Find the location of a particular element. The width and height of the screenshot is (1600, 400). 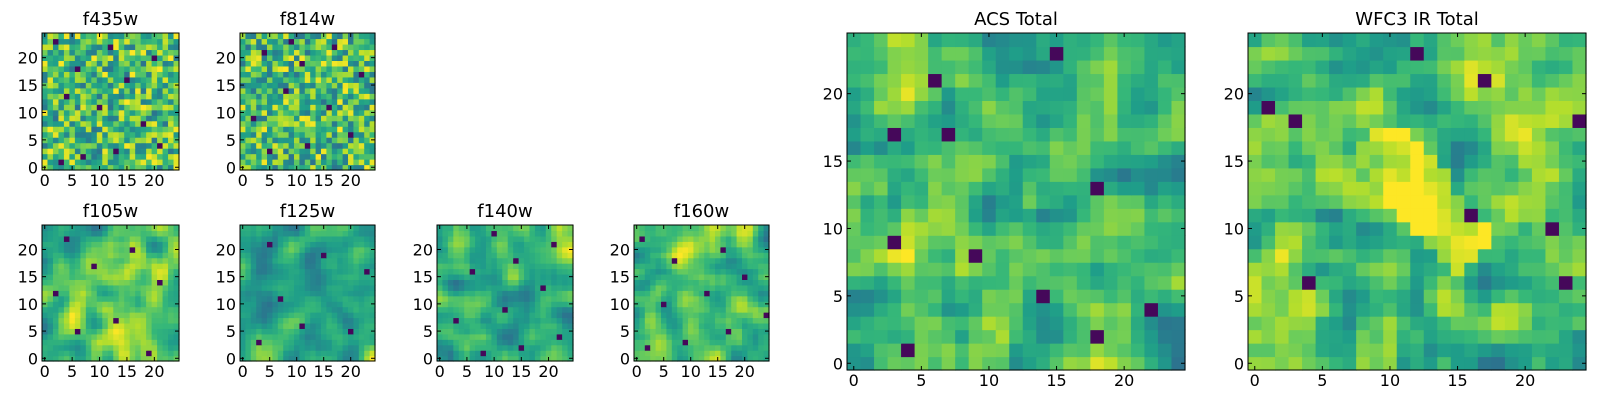

x-tick-label: 0 is located at coordinates (637, 371).